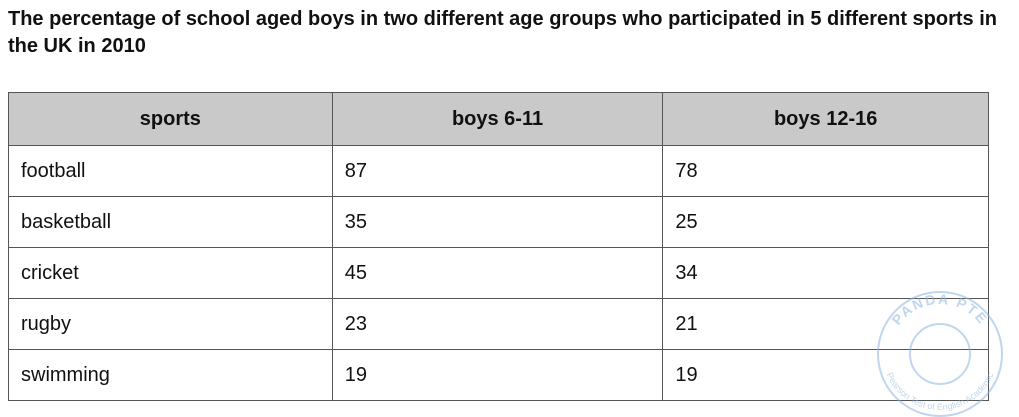 The width and height of the screenshot is (1019, 417). I want to click on watermark-text-path: PANDA PTE, so click(938, 309).